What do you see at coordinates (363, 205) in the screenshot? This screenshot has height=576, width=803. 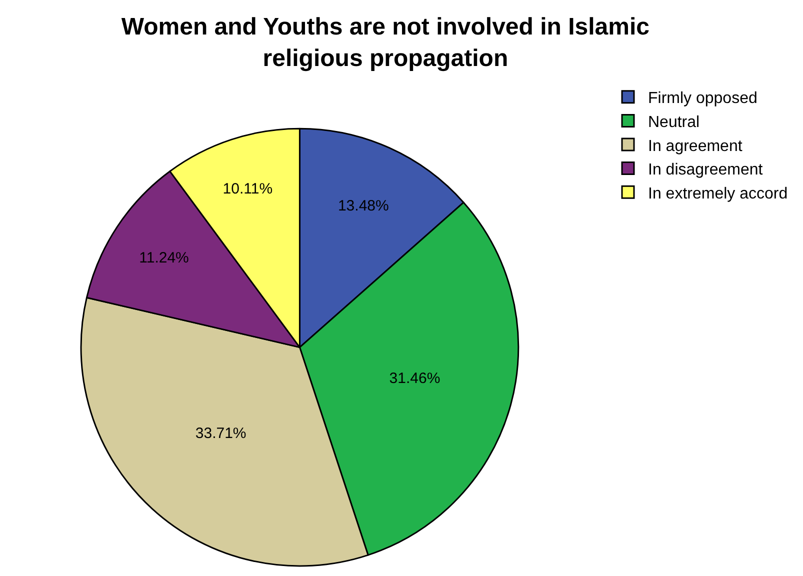 I see `data-label: 13.48%` at bounding box center [363, 205].